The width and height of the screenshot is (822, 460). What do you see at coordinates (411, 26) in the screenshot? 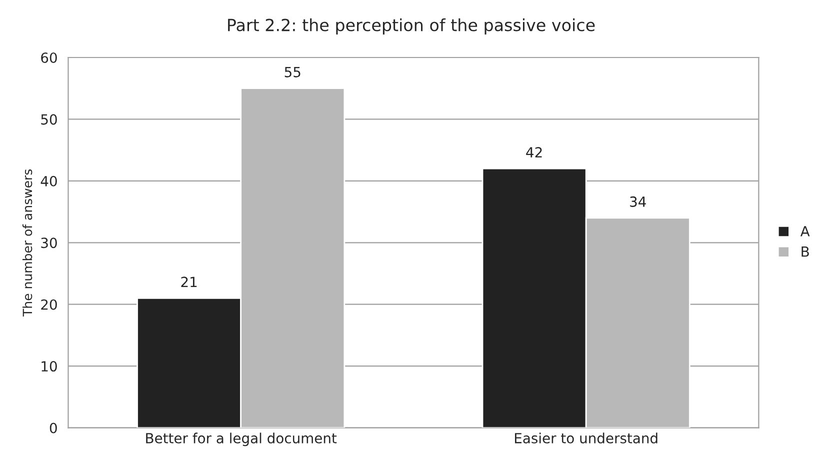
I see `chart-title: Part 2.2: the perception of the passive voice` at bounding box center [411, 26].